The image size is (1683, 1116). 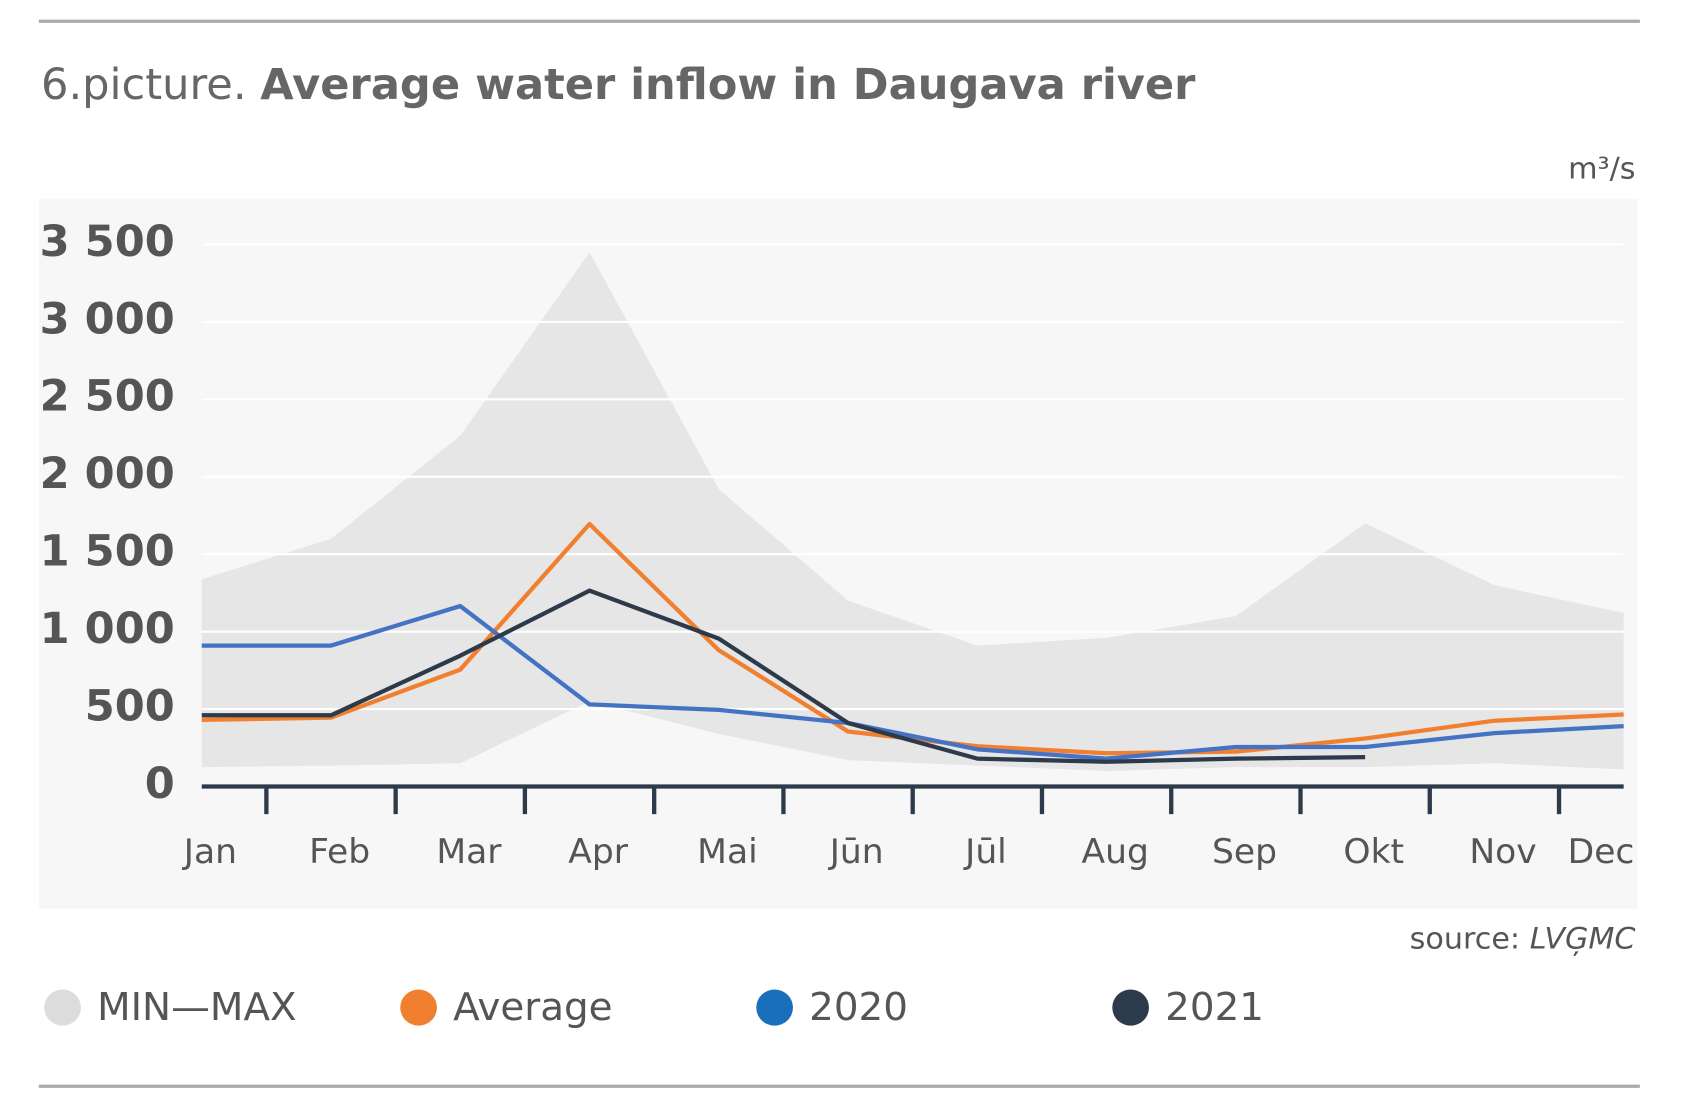 I want to click on legend-label: MIN—MAX, so click(x=197, y=1007).